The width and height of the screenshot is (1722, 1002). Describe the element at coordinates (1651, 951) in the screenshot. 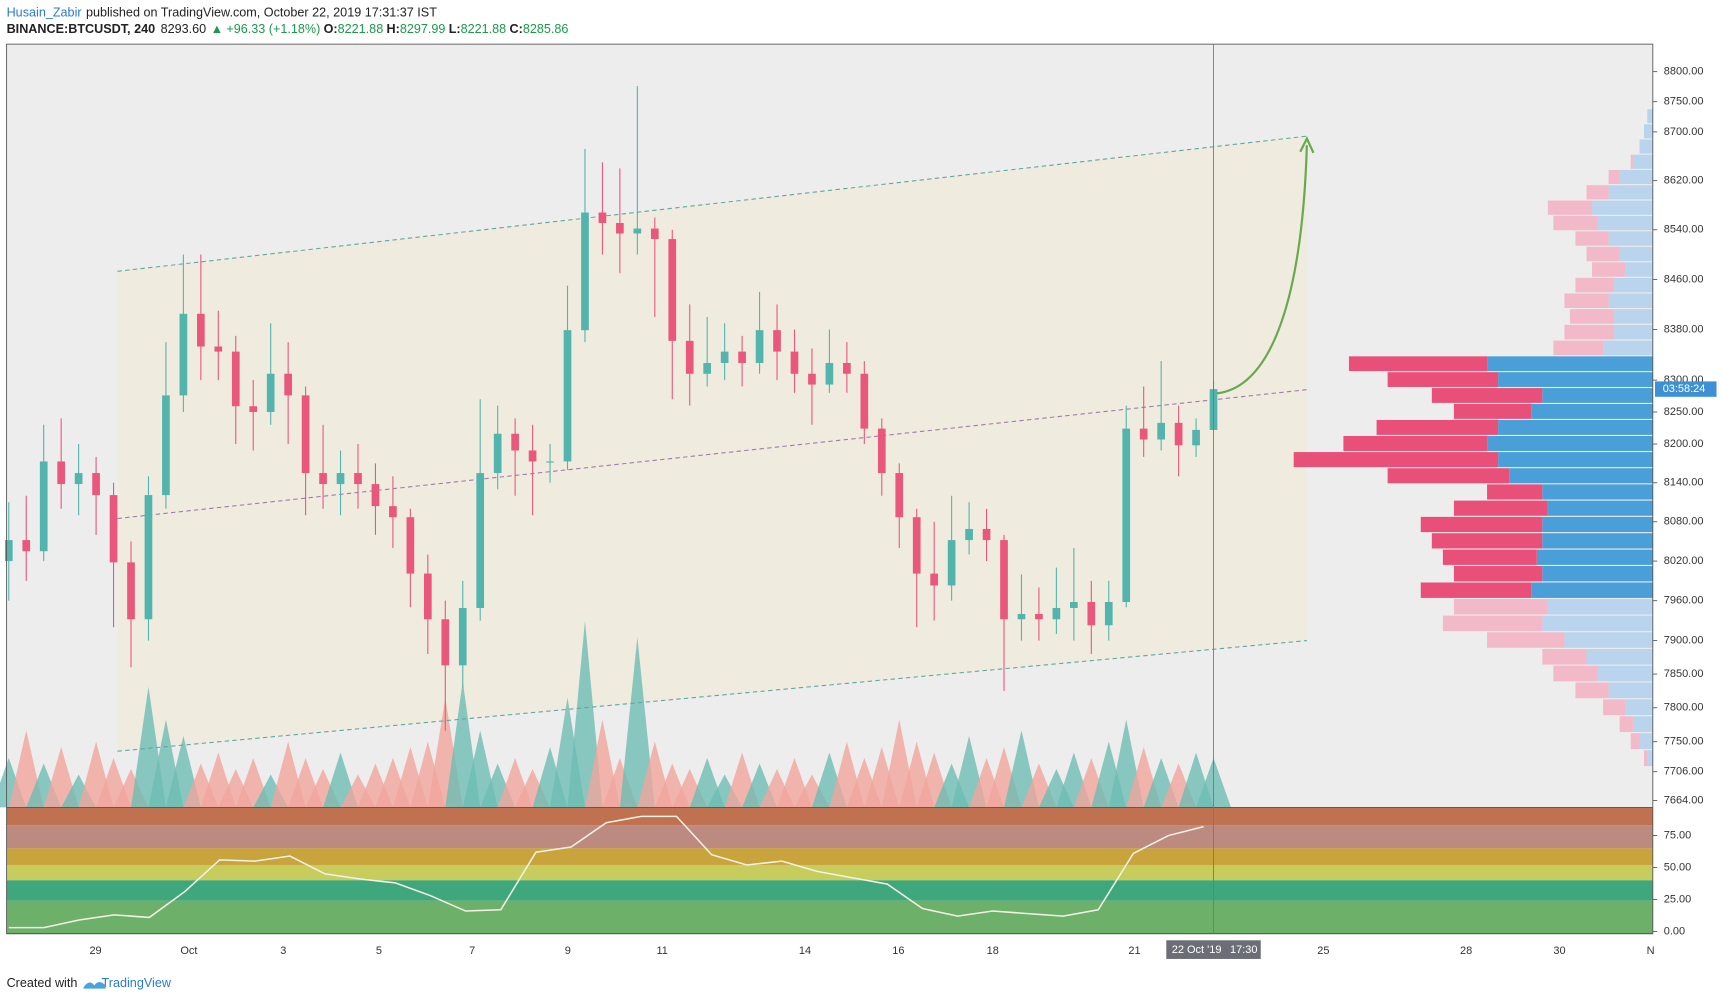

I see `x-tick-label: N` at that location.